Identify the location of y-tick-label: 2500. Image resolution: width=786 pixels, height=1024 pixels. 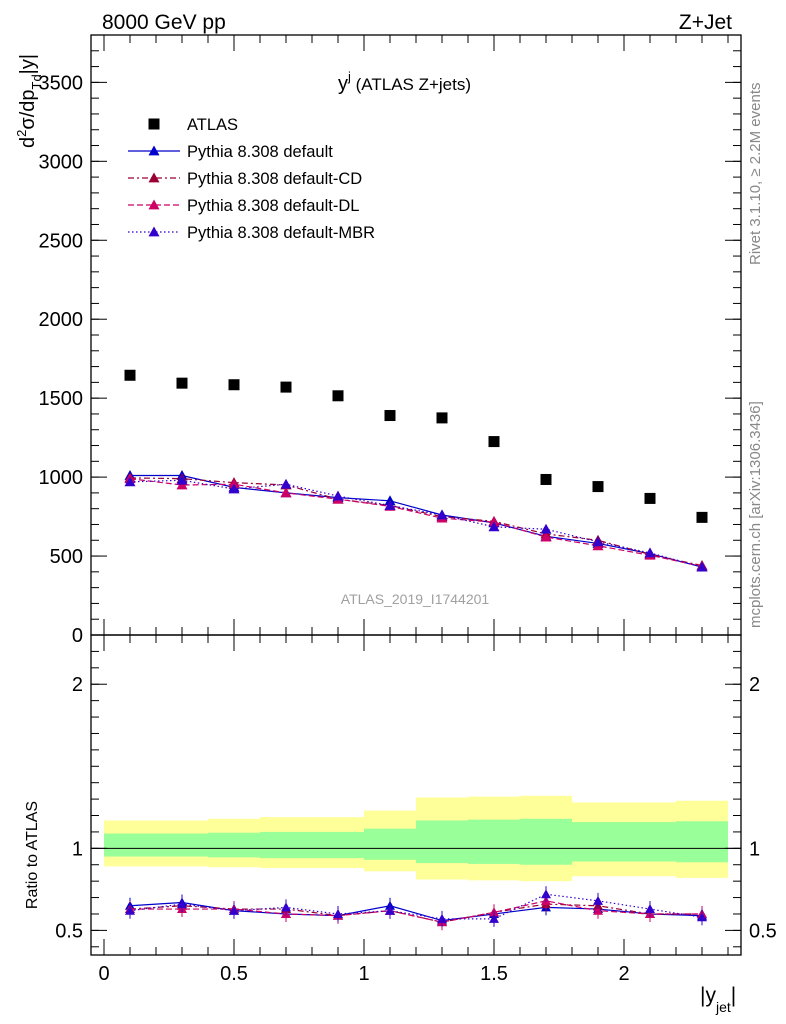
(61, 241).